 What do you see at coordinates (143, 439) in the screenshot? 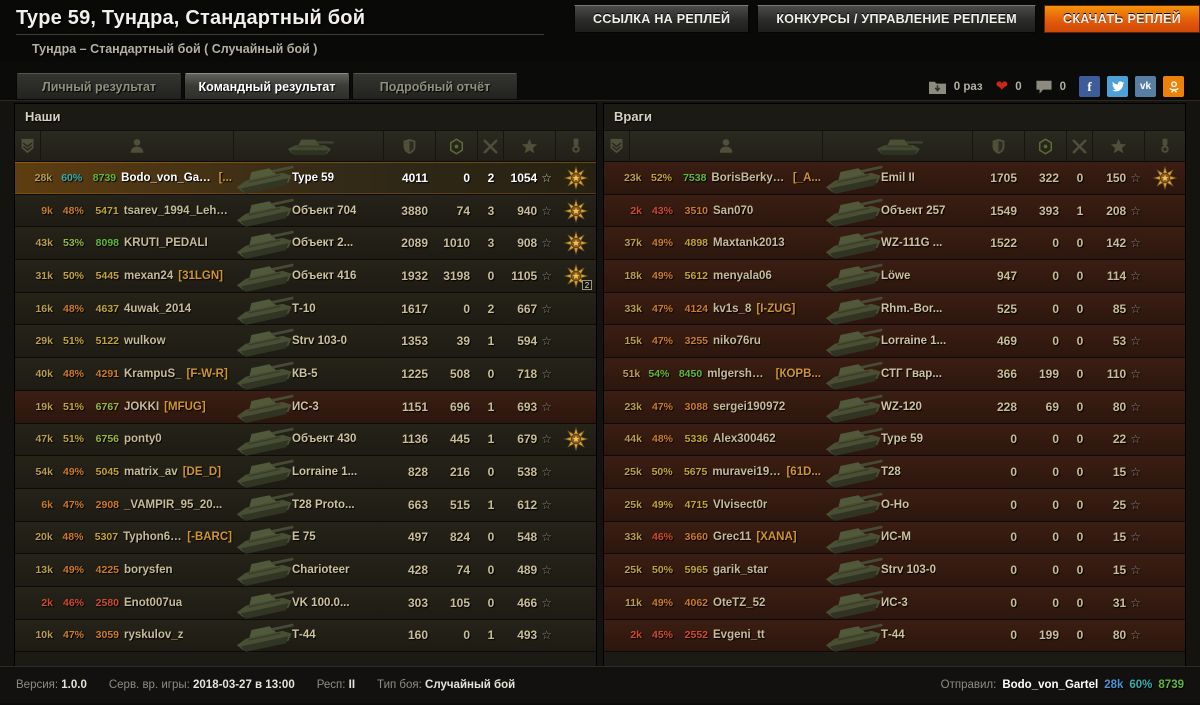
I see `player-name: ponty0` at bounding box center [143, 439].